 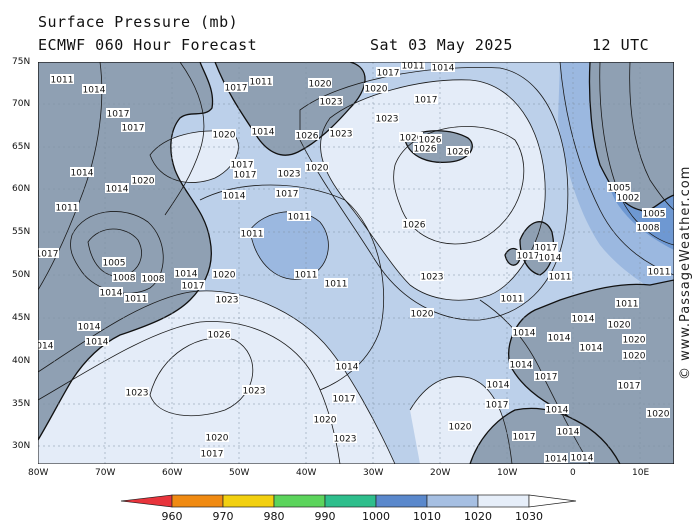 What do you see at coordinates (21, 189) in the screenshot?
I see `lat-label: 60N` at bounding box center [21, 189].